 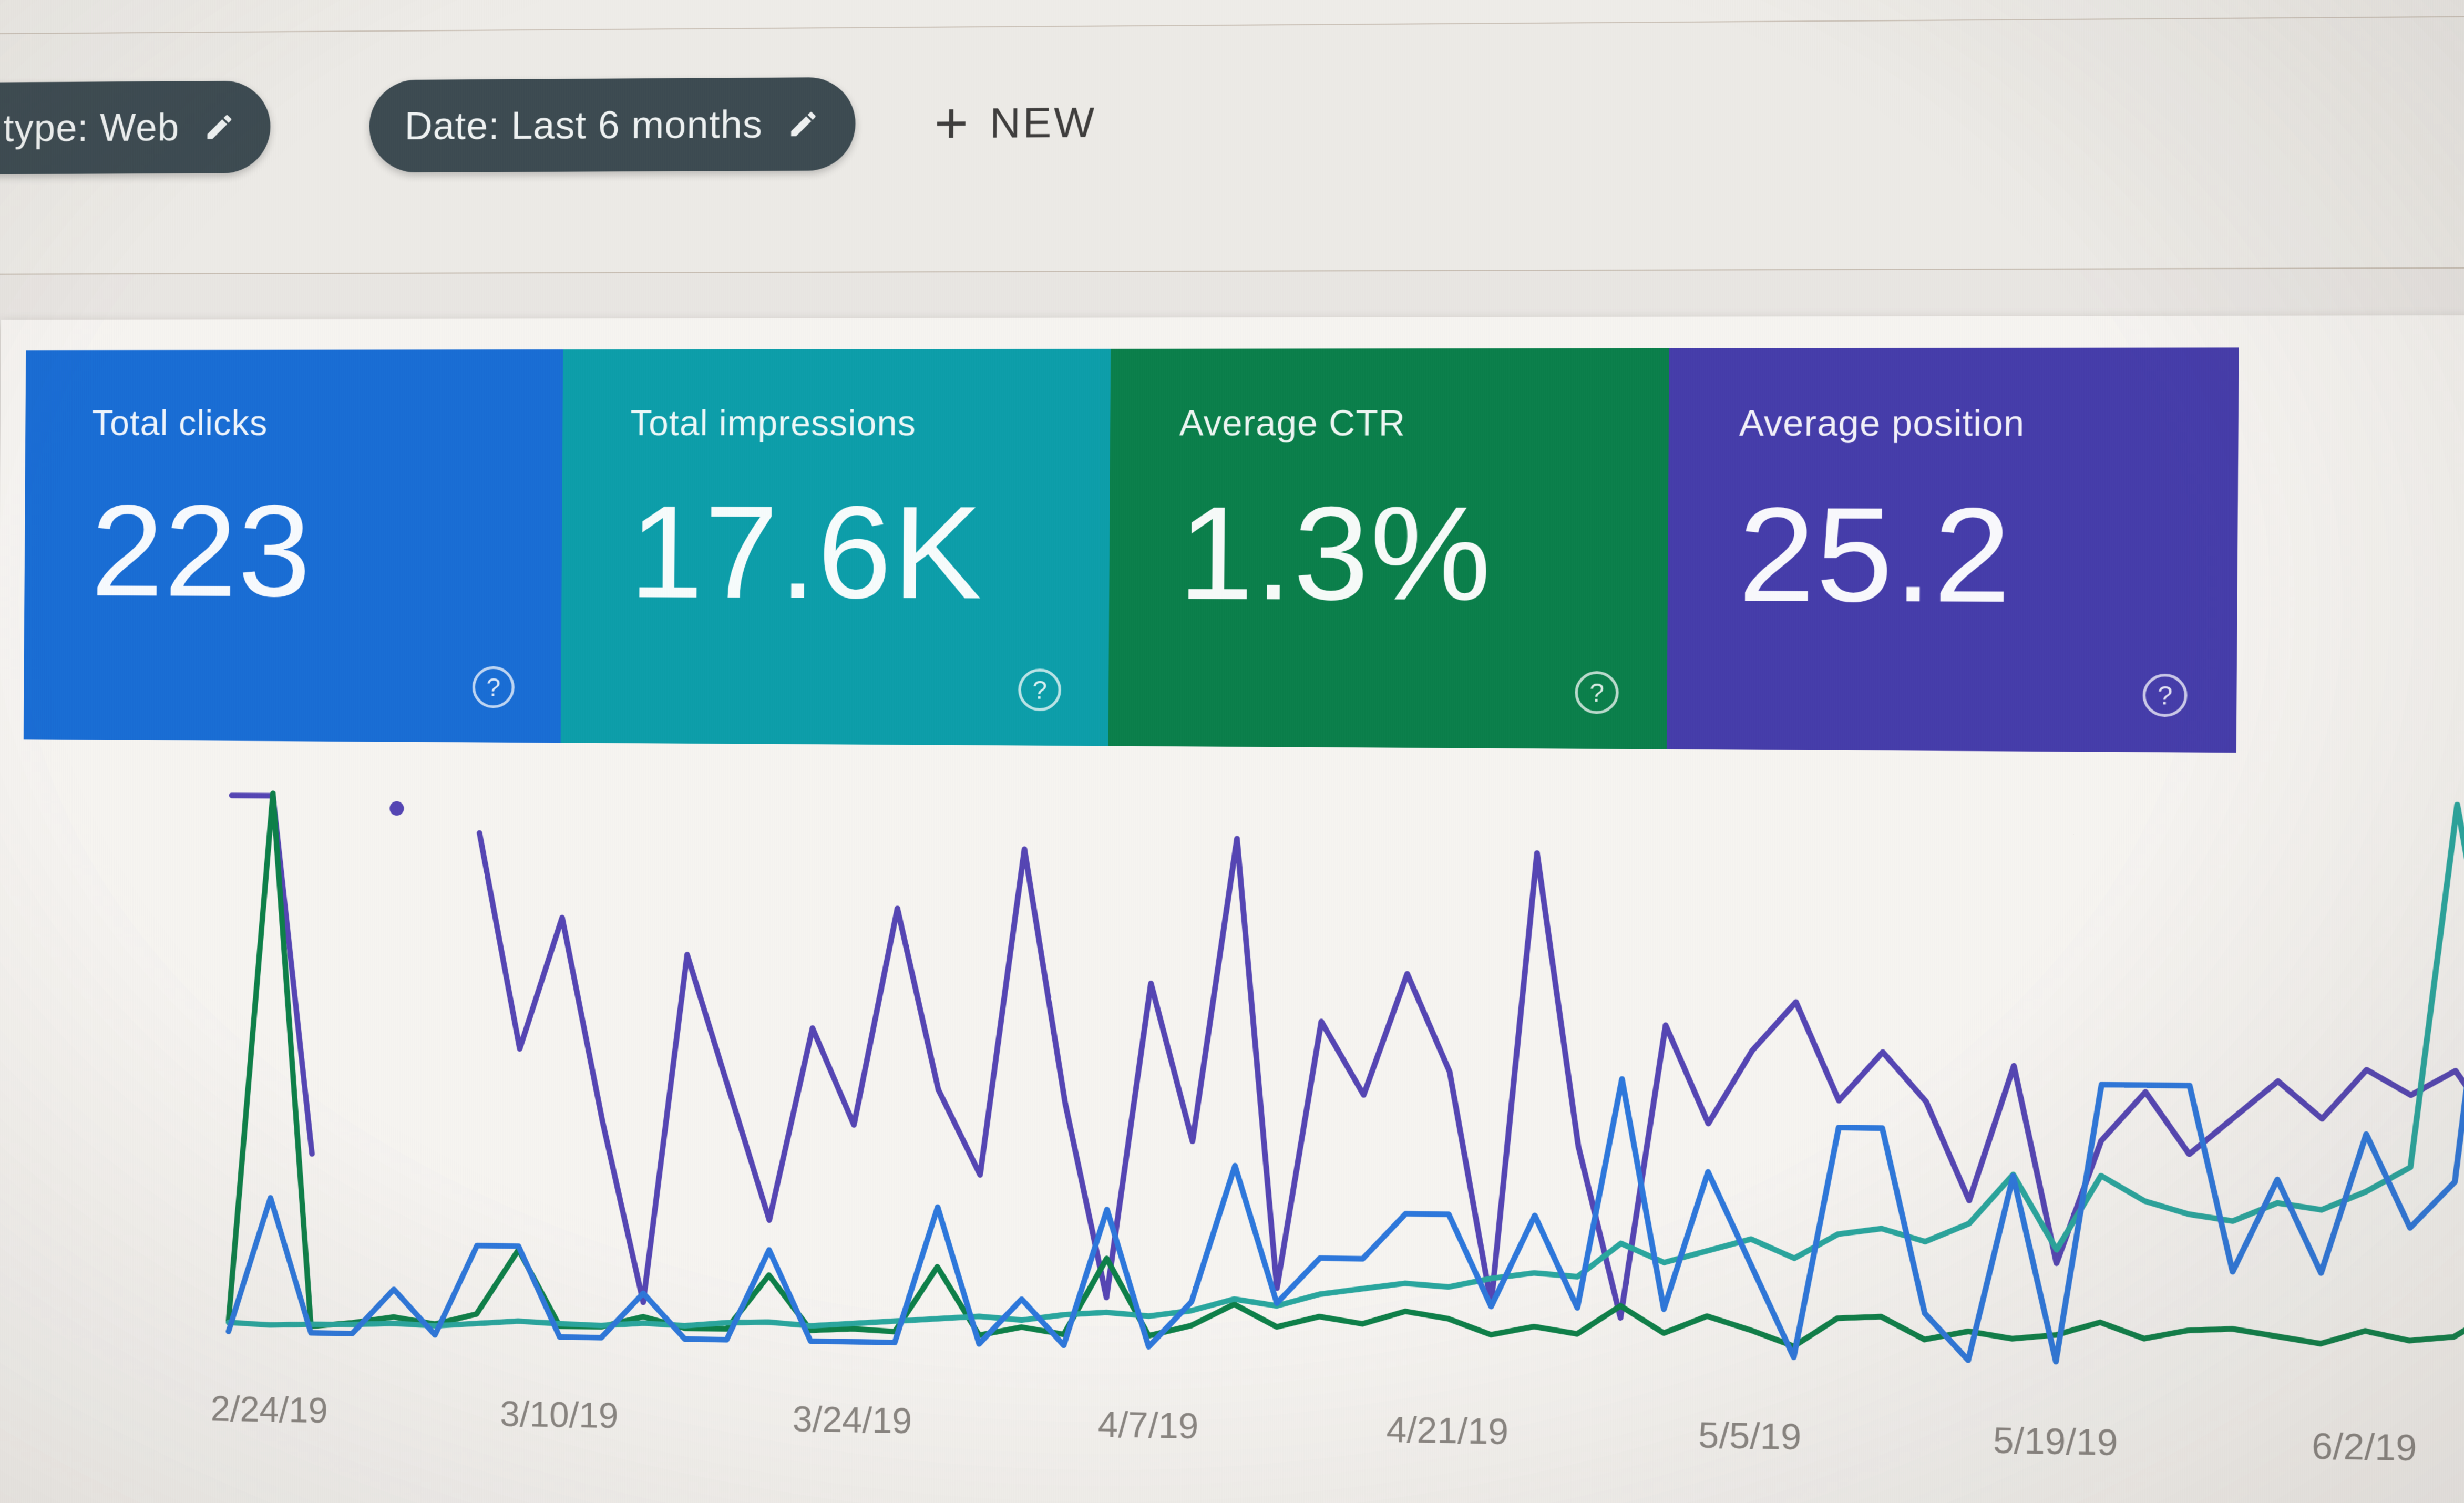 I want to click on card-value: 1.3%, so click(x=1336, y=554).